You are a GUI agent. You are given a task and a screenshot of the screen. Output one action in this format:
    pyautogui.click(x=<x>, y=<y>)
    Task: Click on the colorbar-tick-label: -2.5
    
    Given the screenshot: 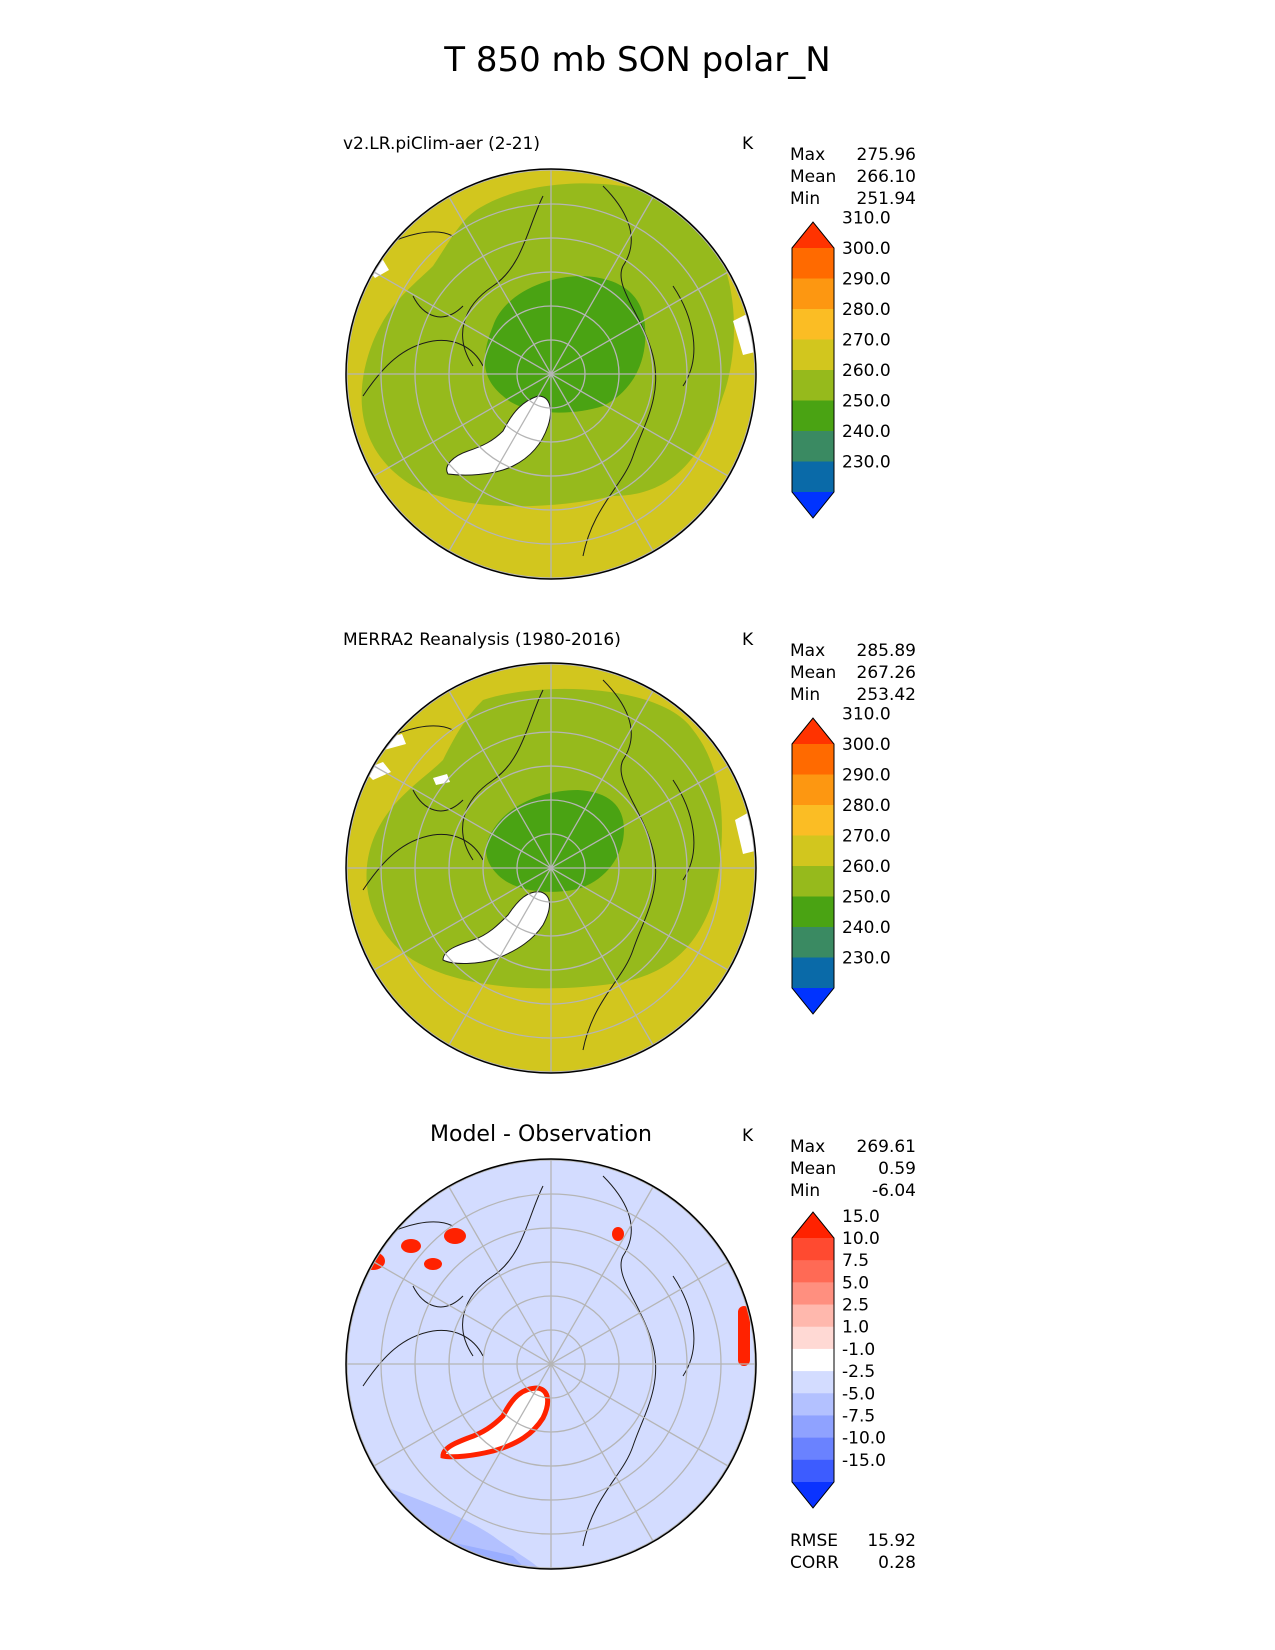 What is the action you would take?
    pyautogui.click(x=858, y=1372)
    